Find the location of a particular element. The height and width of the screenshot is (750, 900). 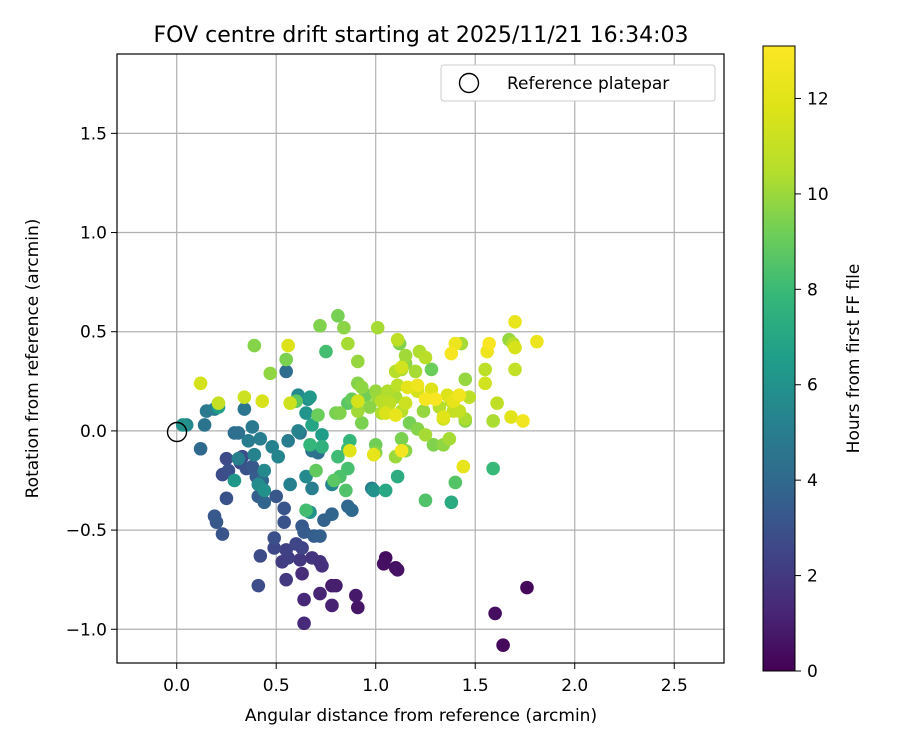

x-tick-label: 1.5 is located at coordinates (475, 686).